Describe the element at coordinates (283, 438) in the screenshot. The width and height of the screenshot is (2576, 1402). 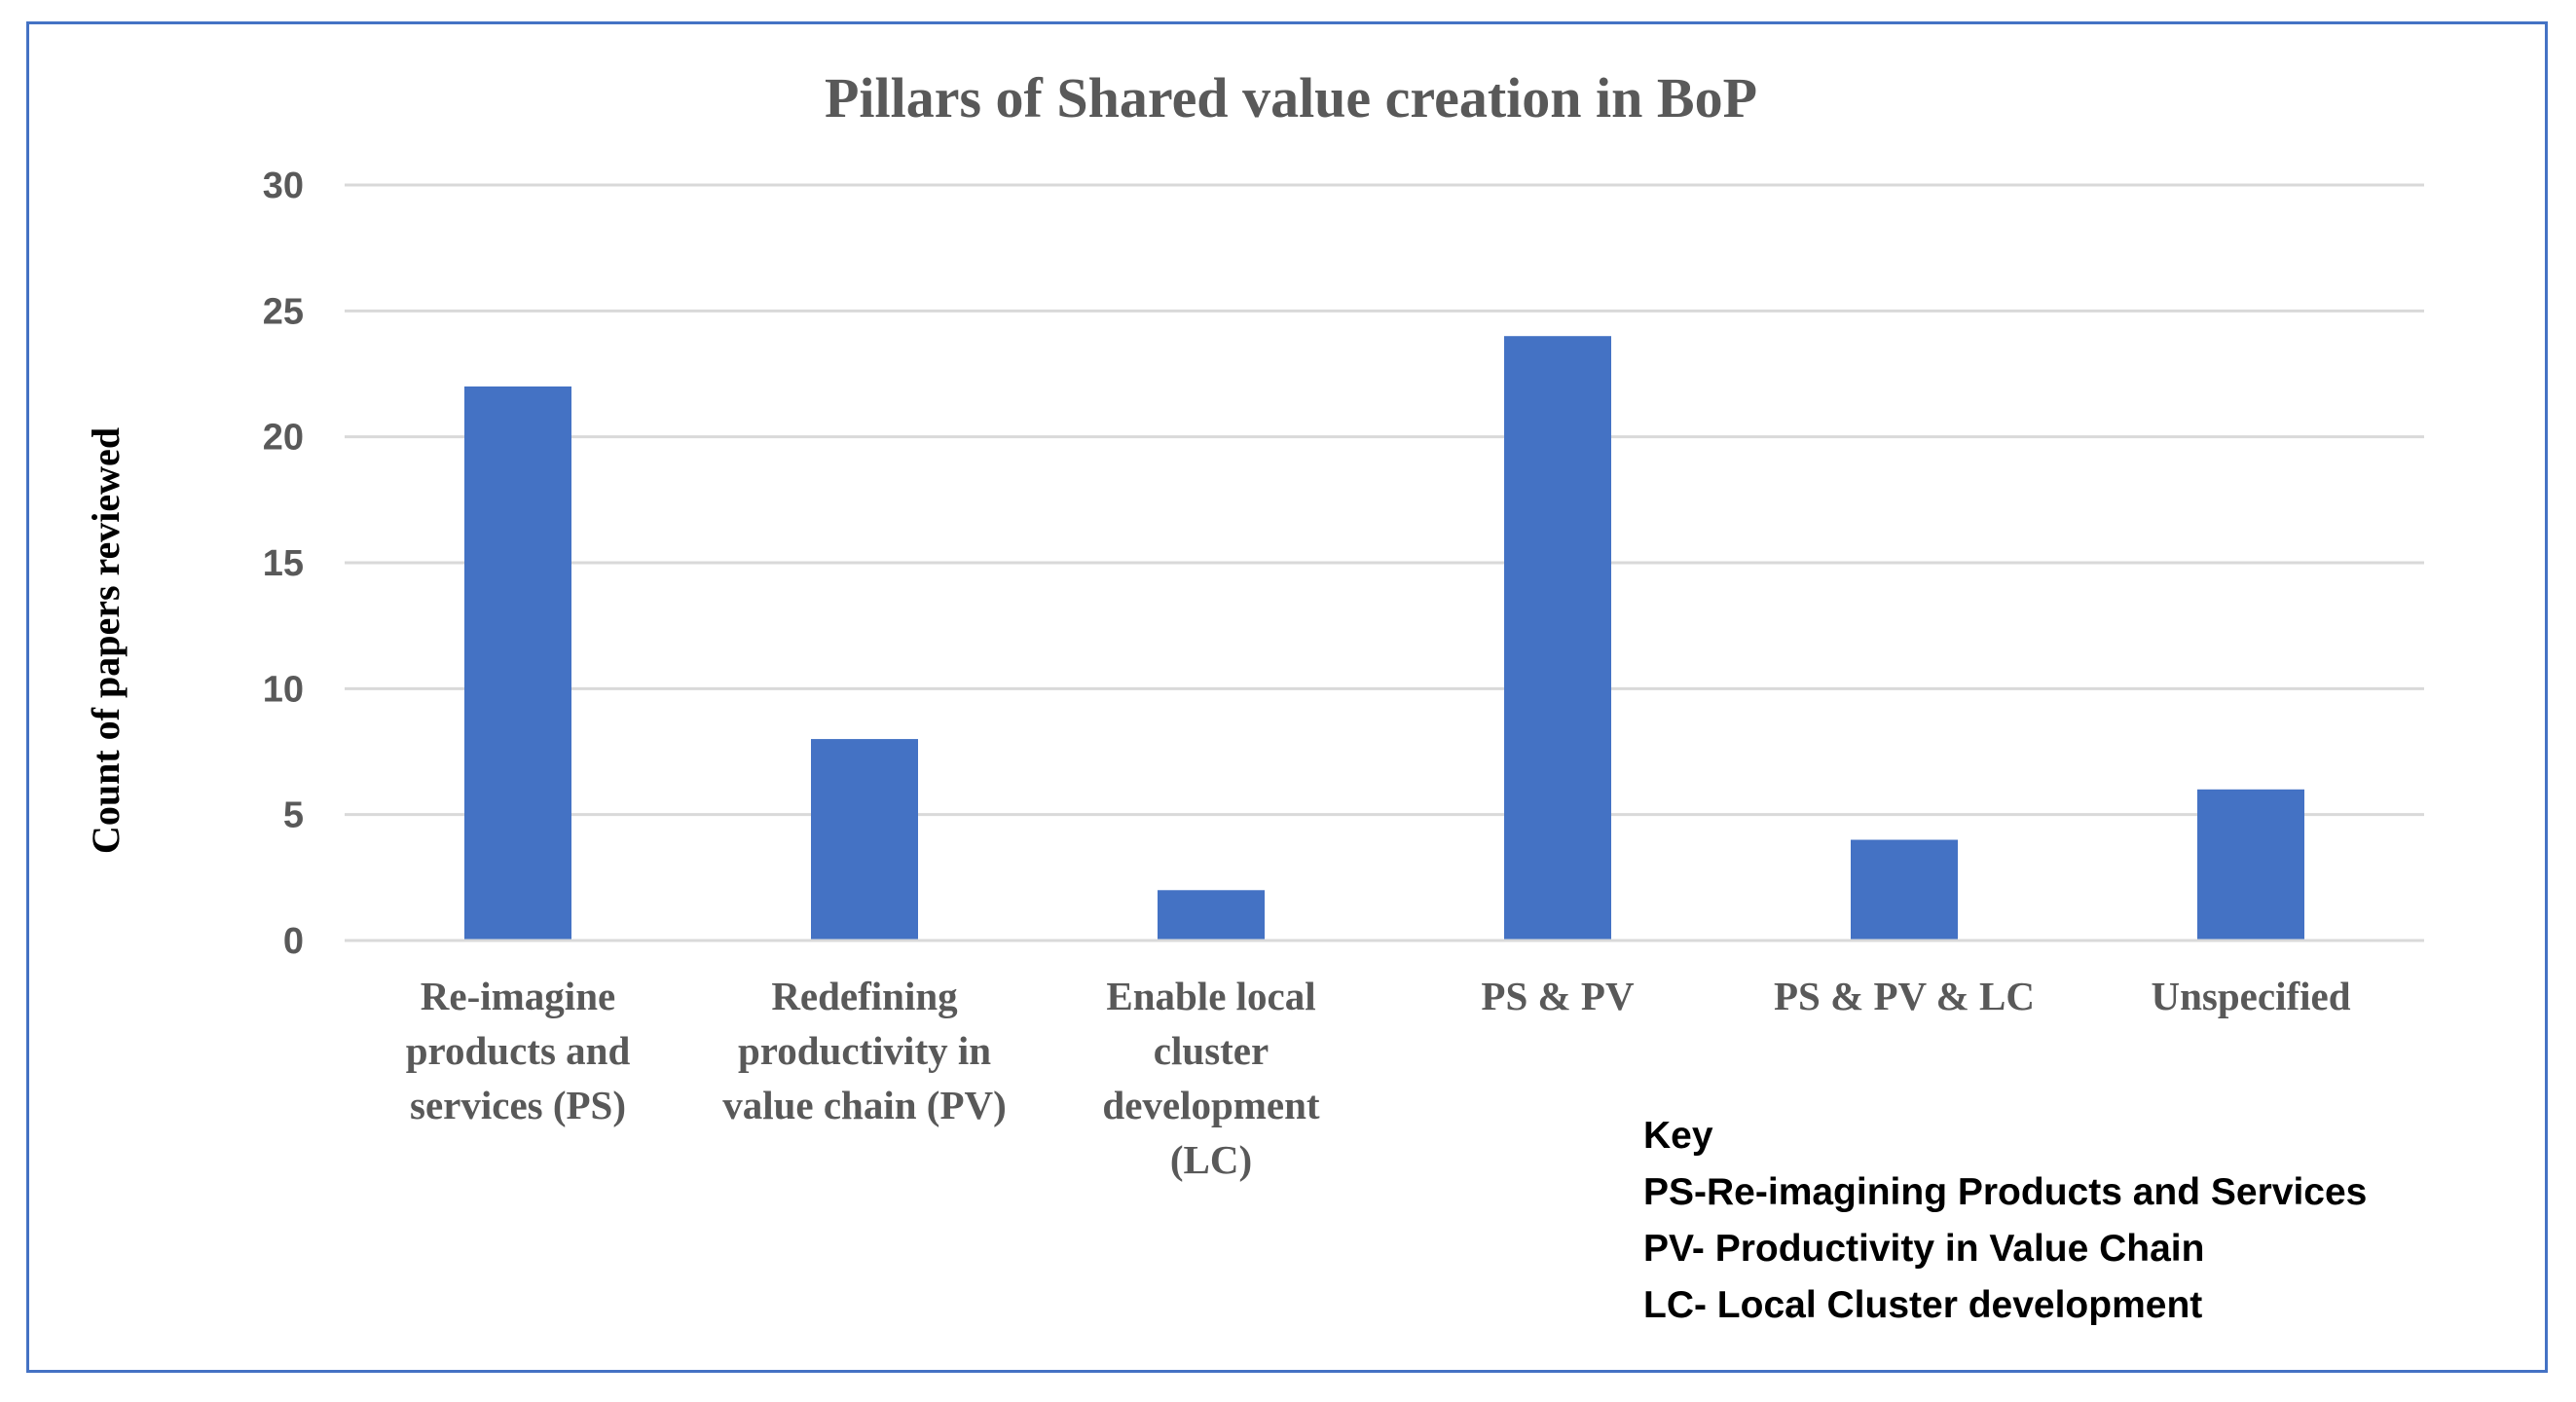
I see `y-tick-label: 20` at that location.